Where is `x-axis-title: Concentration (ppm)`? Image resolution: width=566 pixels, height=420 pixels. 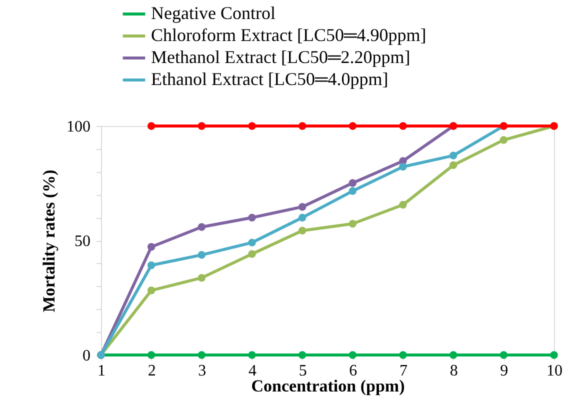
x-axis-title: Concentration (ppm) is located at coordinates (328, 386).